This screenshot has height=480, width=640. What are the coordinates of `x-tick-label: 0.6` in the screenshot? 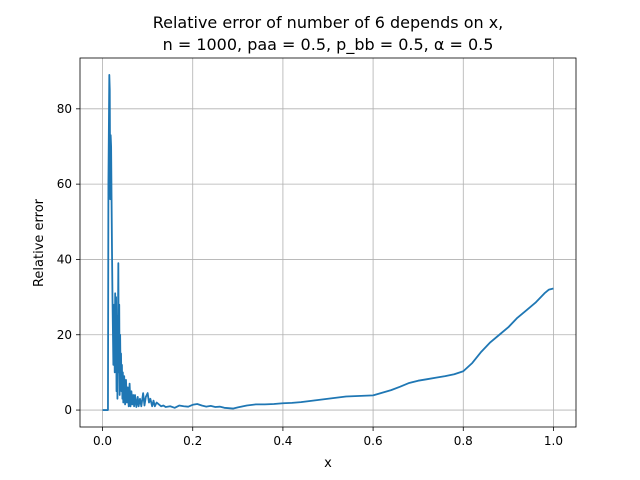 It's located at (373, 441).